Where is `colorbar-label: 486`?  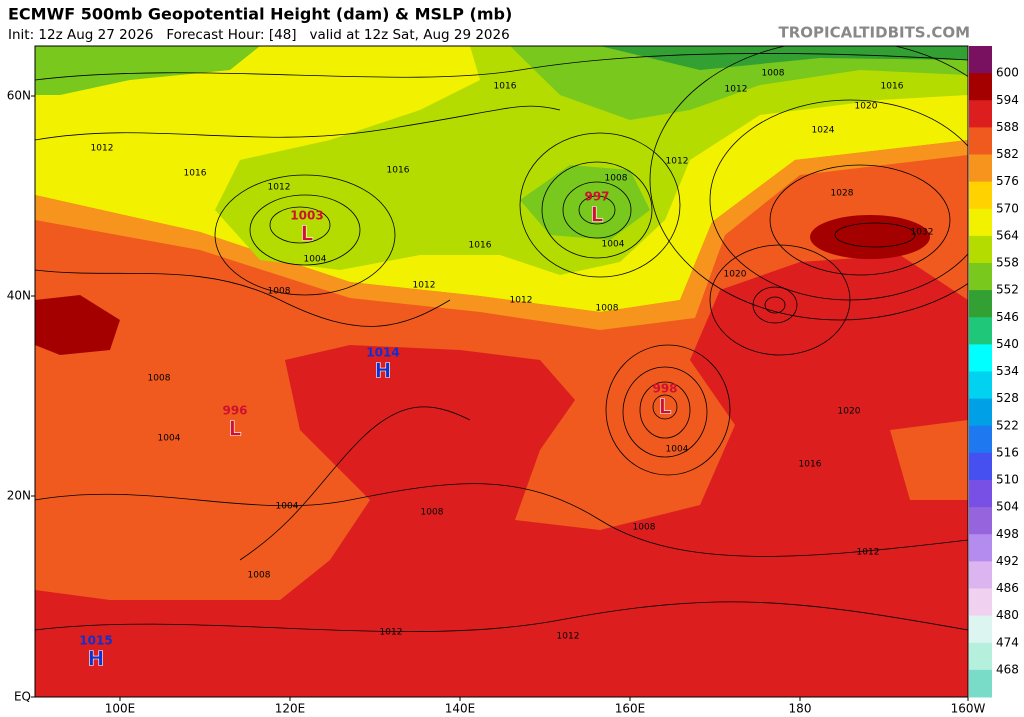
colorbar-label: 486 is located at coordinates (1007, 588).